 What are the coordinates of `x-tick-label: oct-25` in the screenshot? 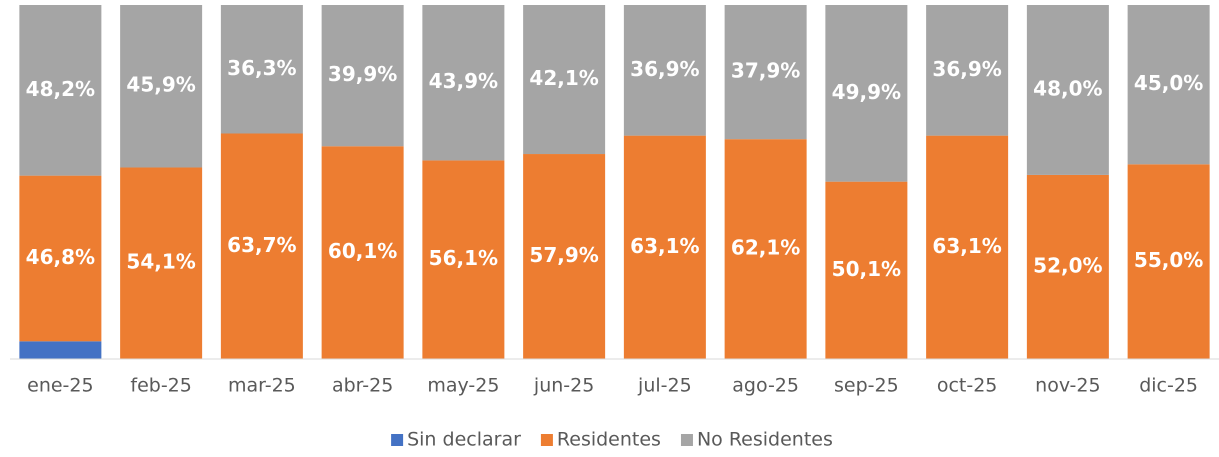 It's located at (967, 386).